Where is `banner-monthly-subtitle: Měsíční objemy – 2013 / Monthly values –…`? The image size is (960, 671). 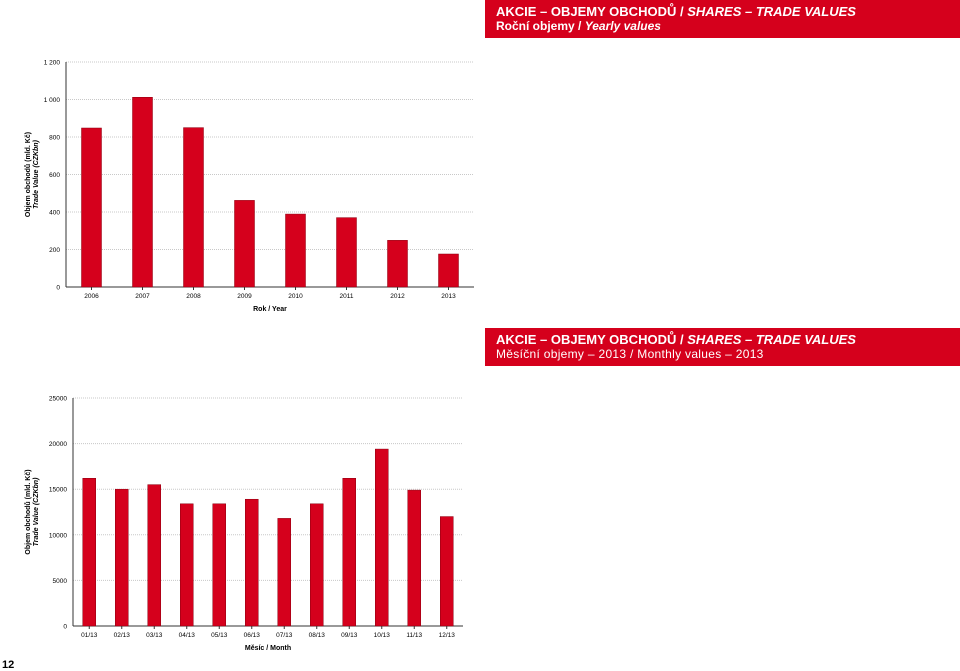
banner-monthly-subtitle: Měsíční objemy – 2013 / Monthly values –… is located at coordinates (630, 354).